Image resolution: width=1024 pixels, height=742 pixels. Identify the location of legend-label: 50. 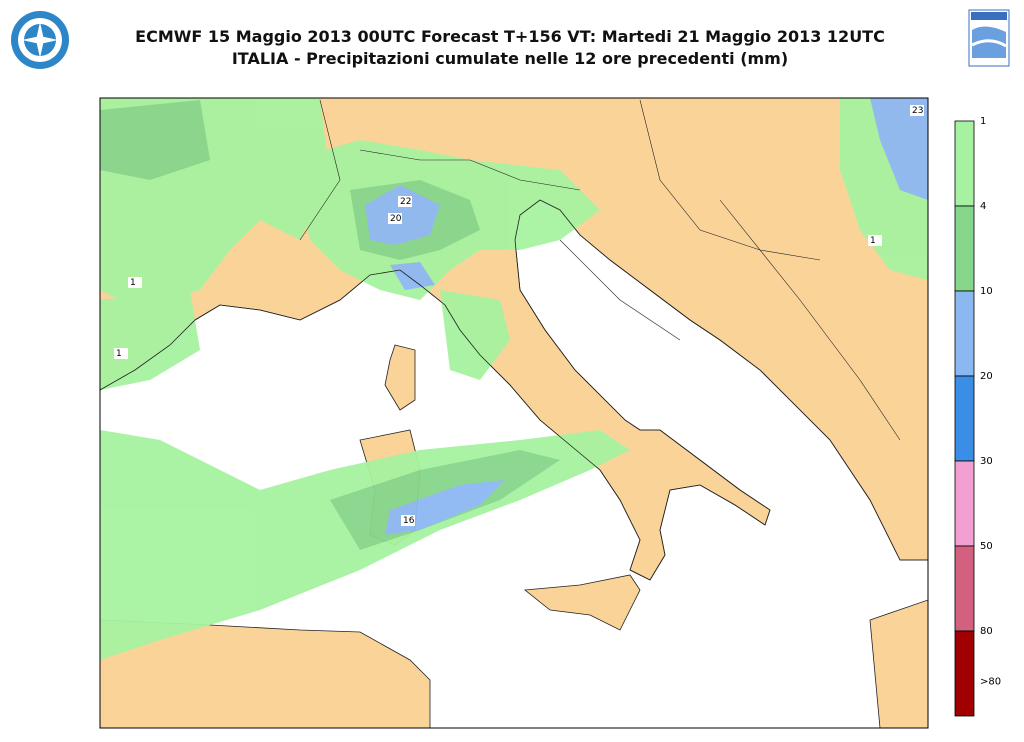
(986, 546).